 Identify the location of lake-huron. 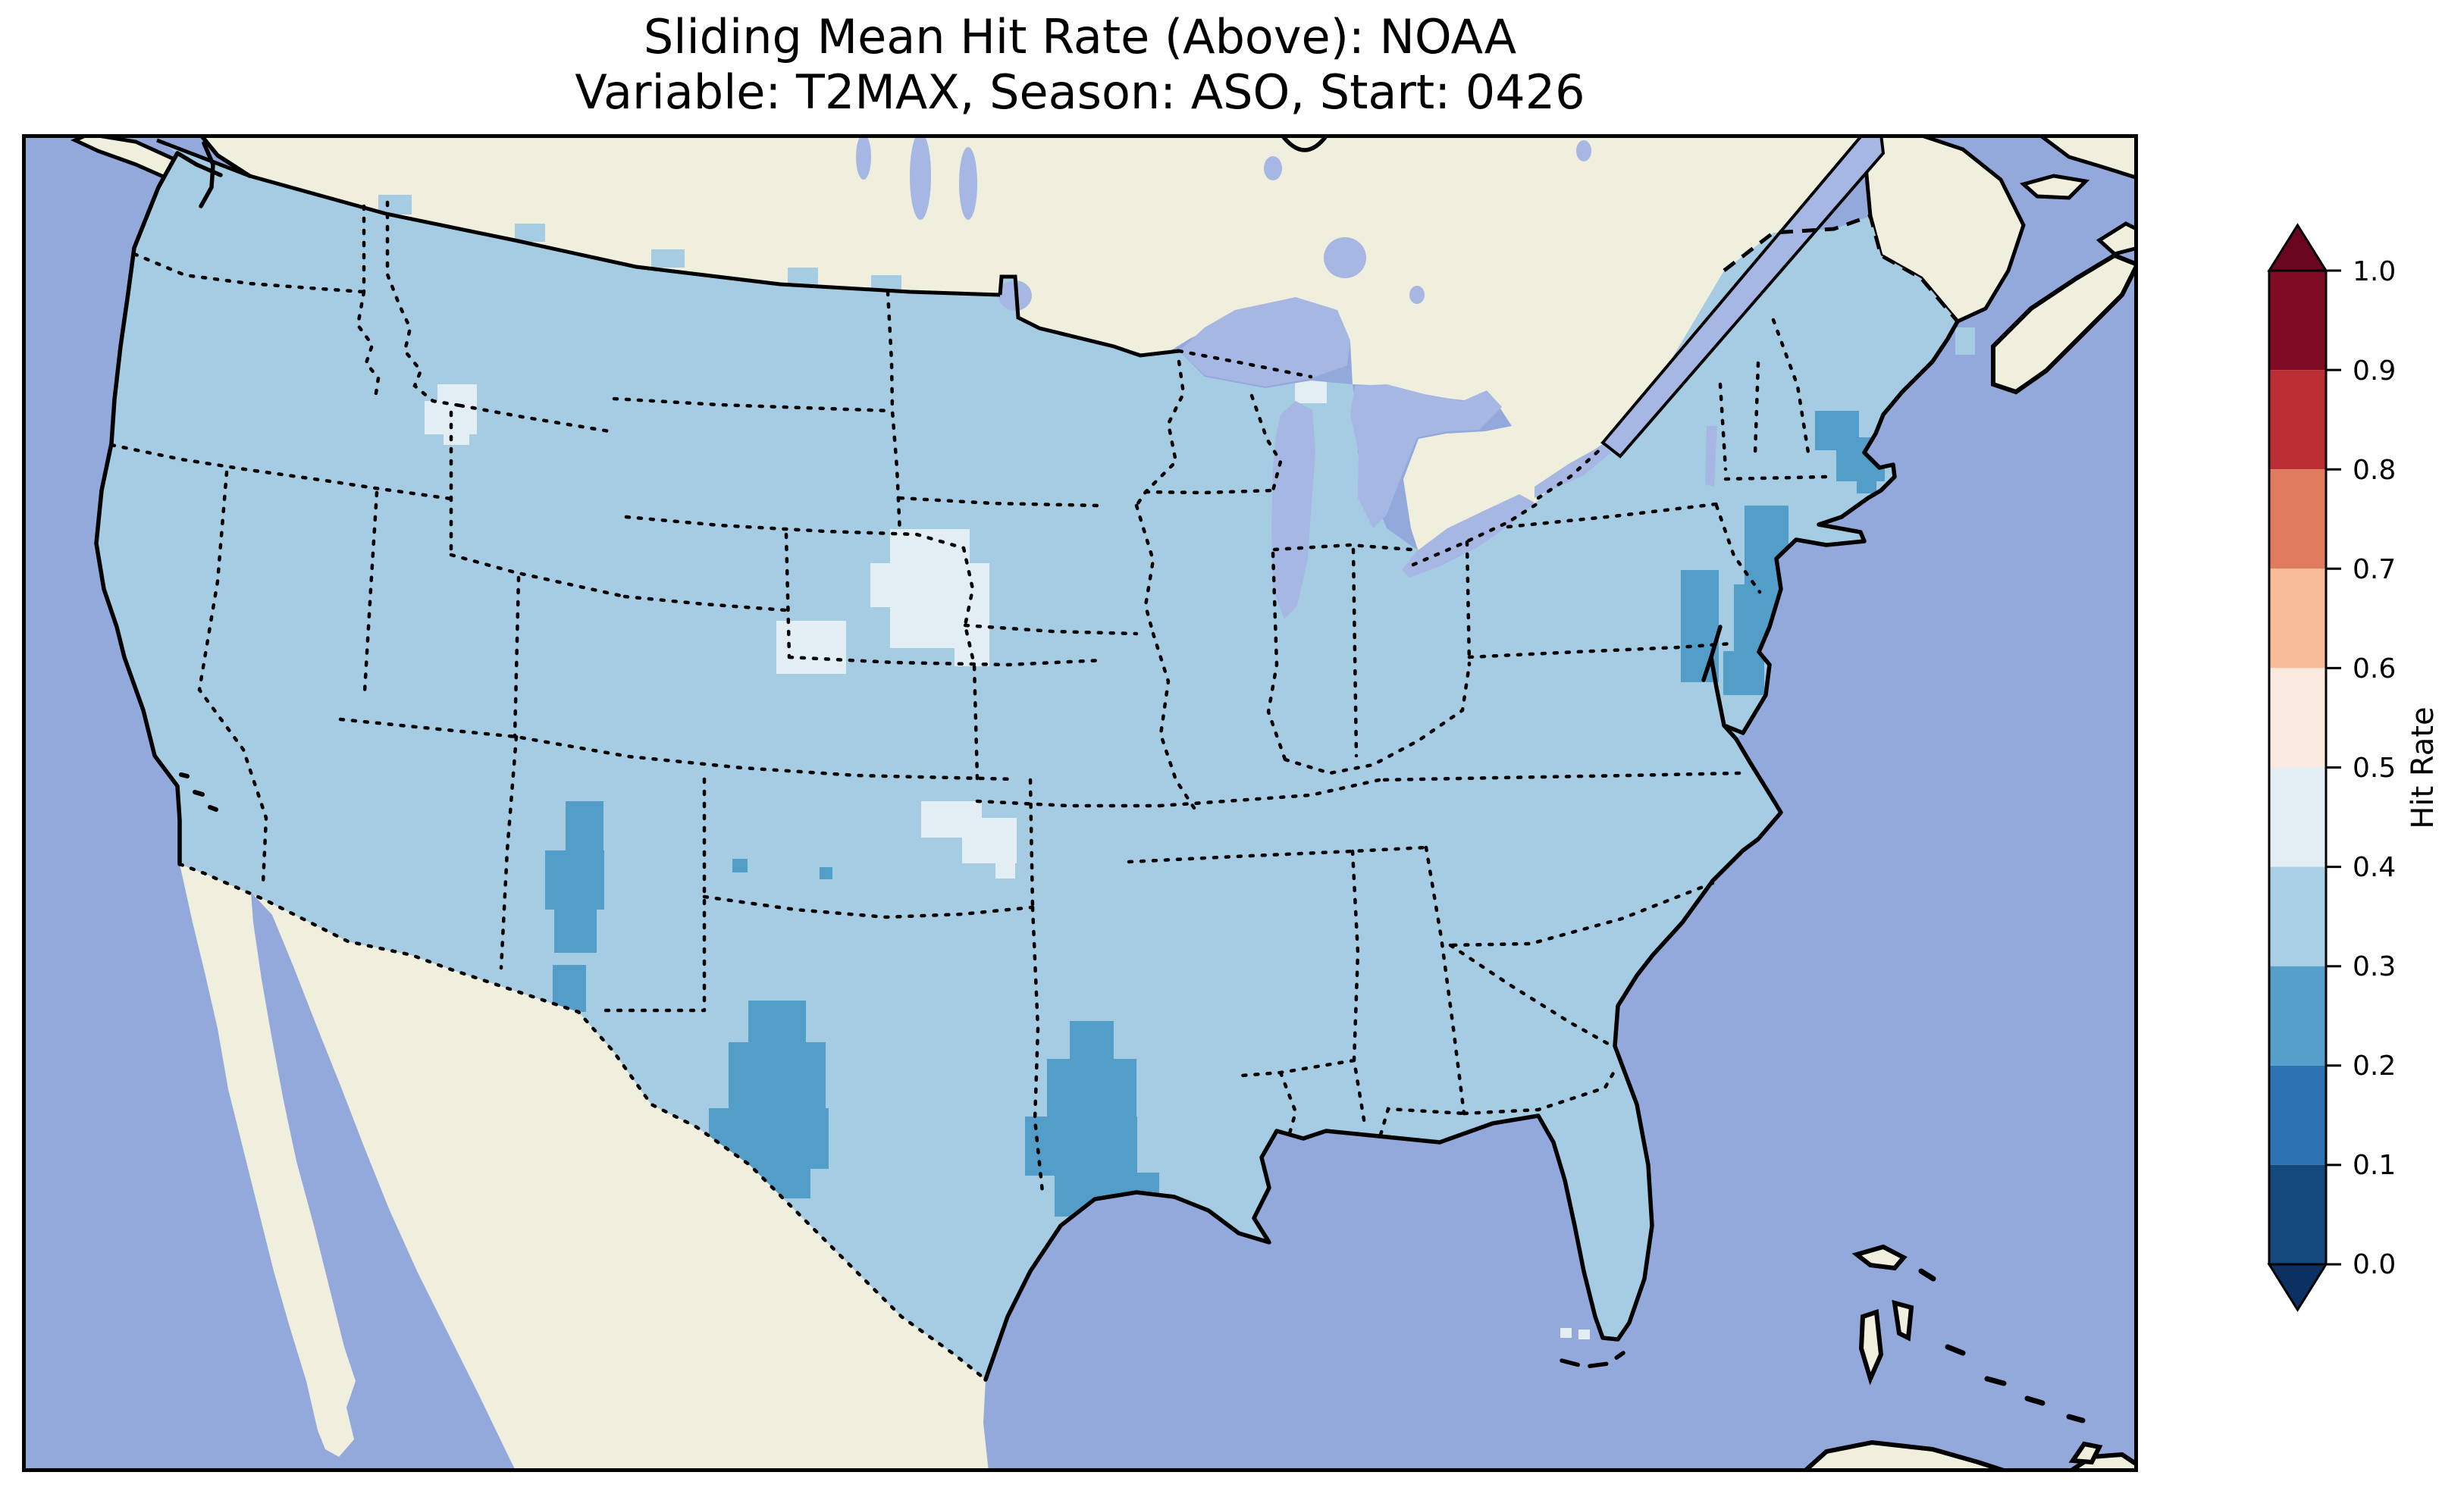
(1426, 456).